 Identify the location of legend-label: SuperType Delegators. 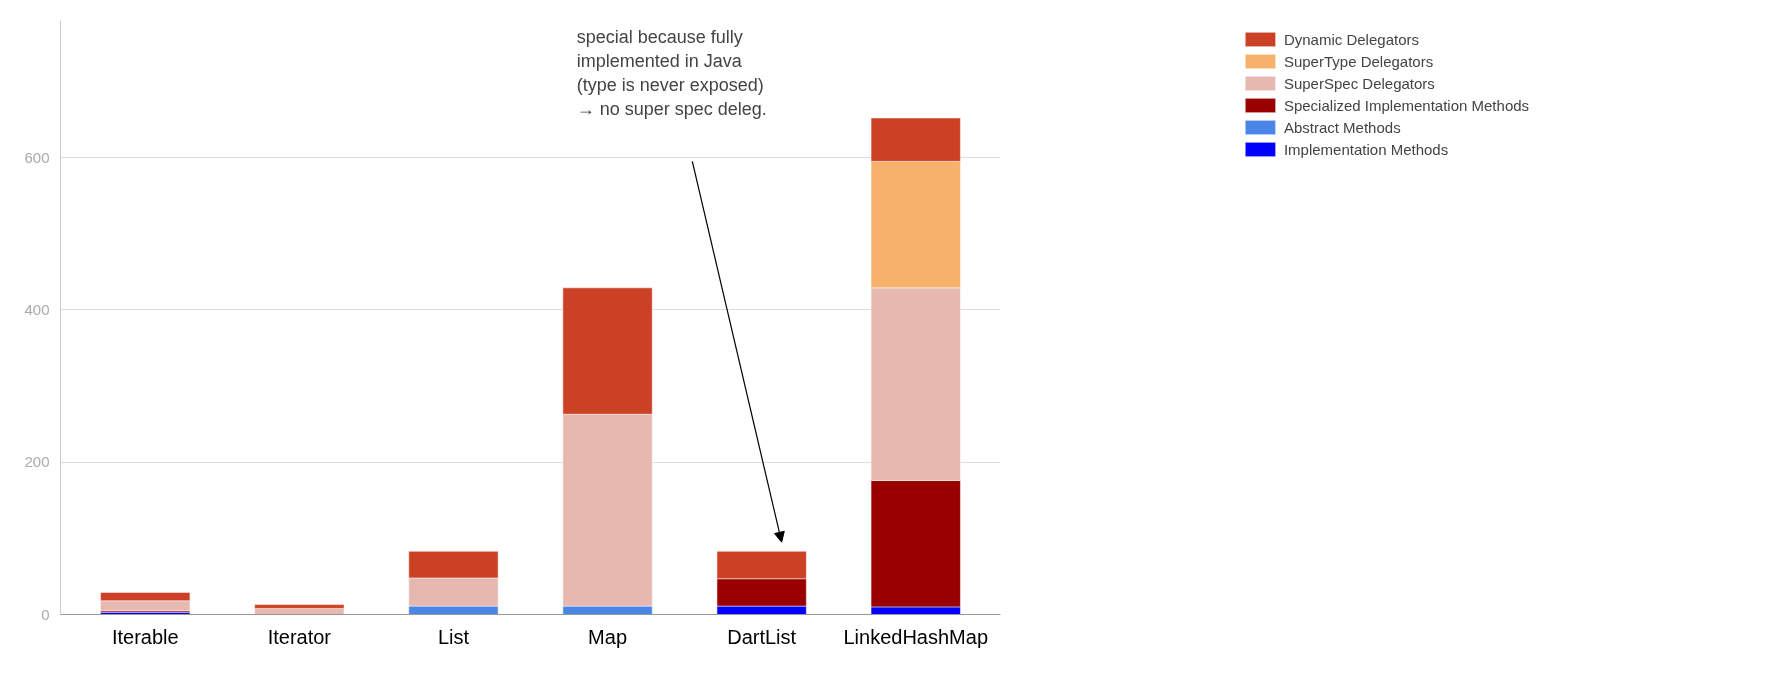
(1358, 61).